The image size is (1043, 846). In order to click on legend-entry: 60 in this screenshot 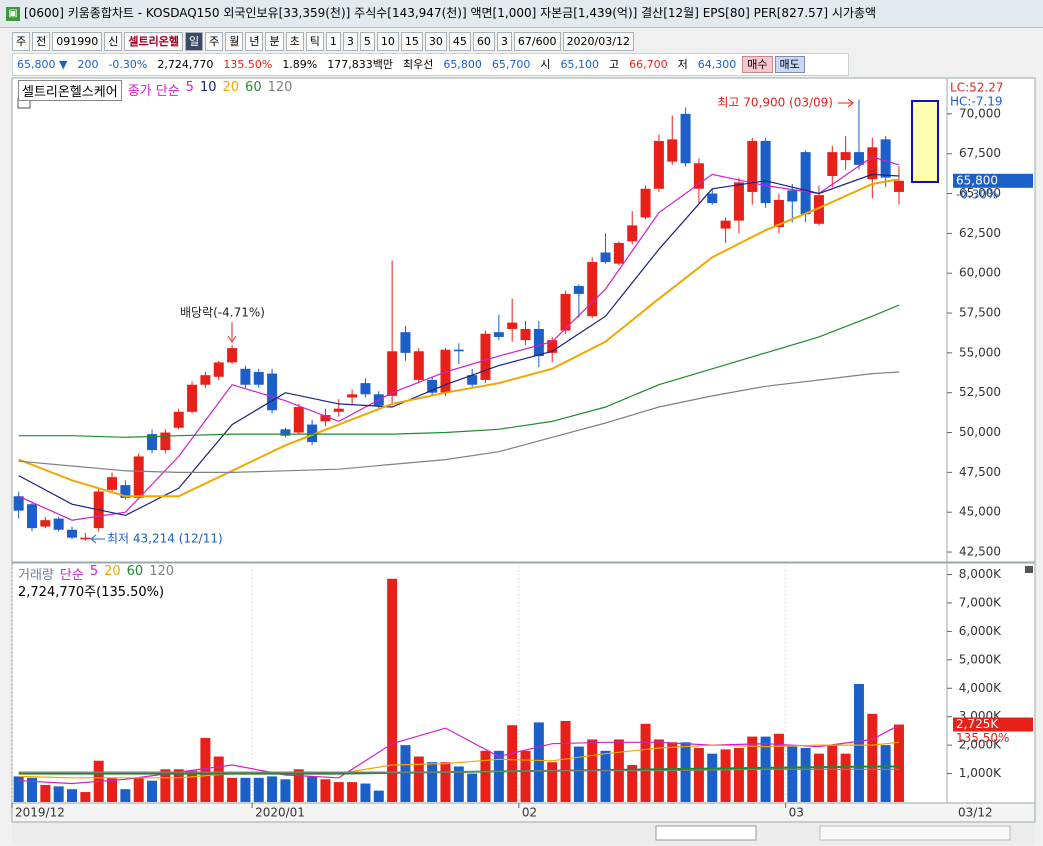, I will do `click(253, 87)`.